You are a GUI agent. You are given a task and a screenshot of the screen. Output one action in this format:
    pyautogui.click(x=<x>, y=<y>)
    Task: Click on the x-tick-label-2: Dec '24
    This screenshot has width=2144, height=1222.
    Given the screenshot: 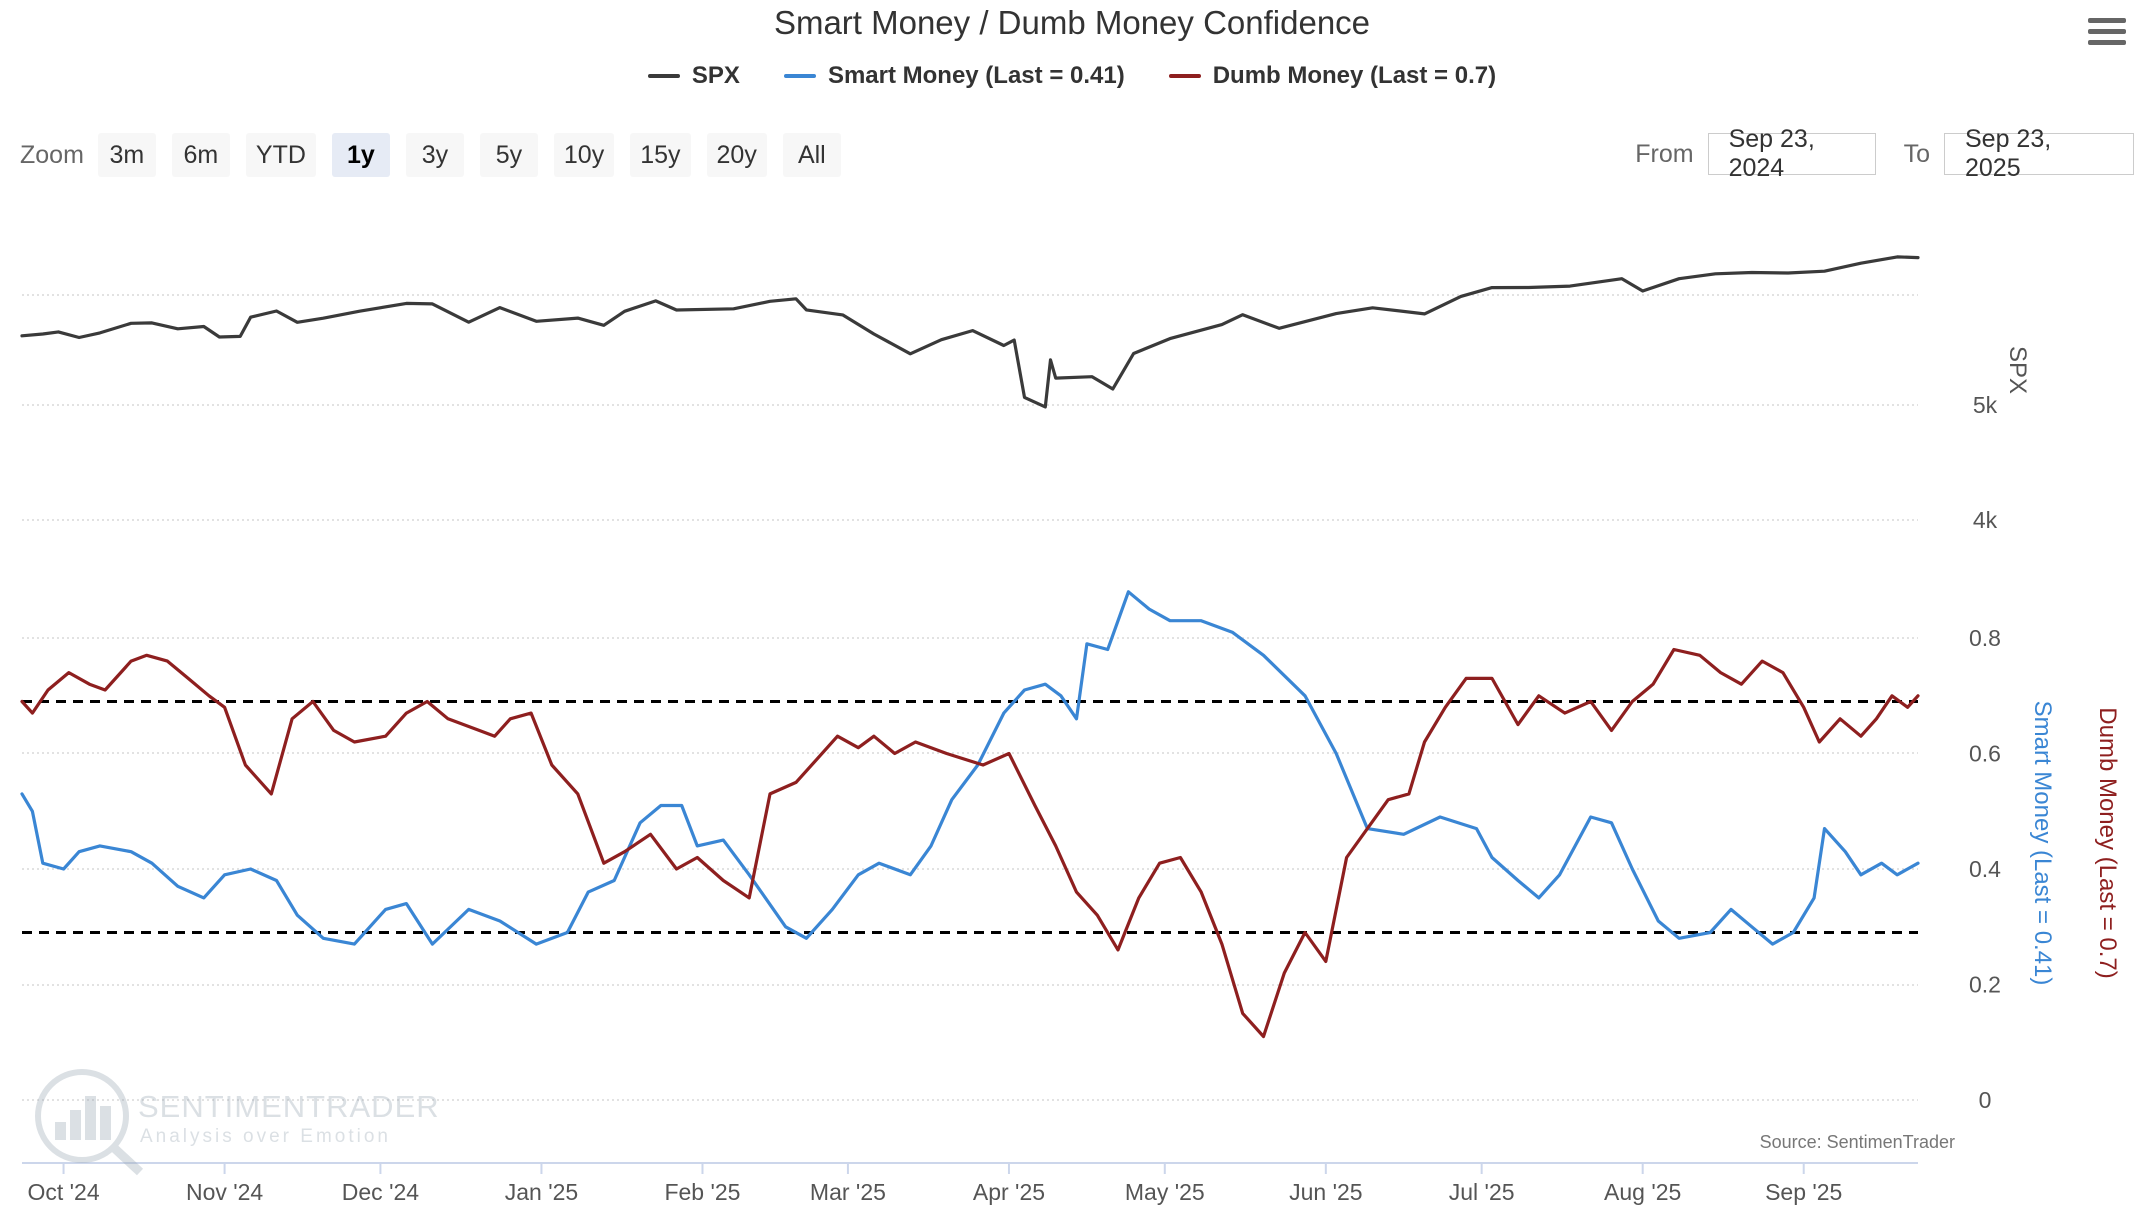 What is the action you would take?
    pyautogui.click(x=380, y=1192)
    